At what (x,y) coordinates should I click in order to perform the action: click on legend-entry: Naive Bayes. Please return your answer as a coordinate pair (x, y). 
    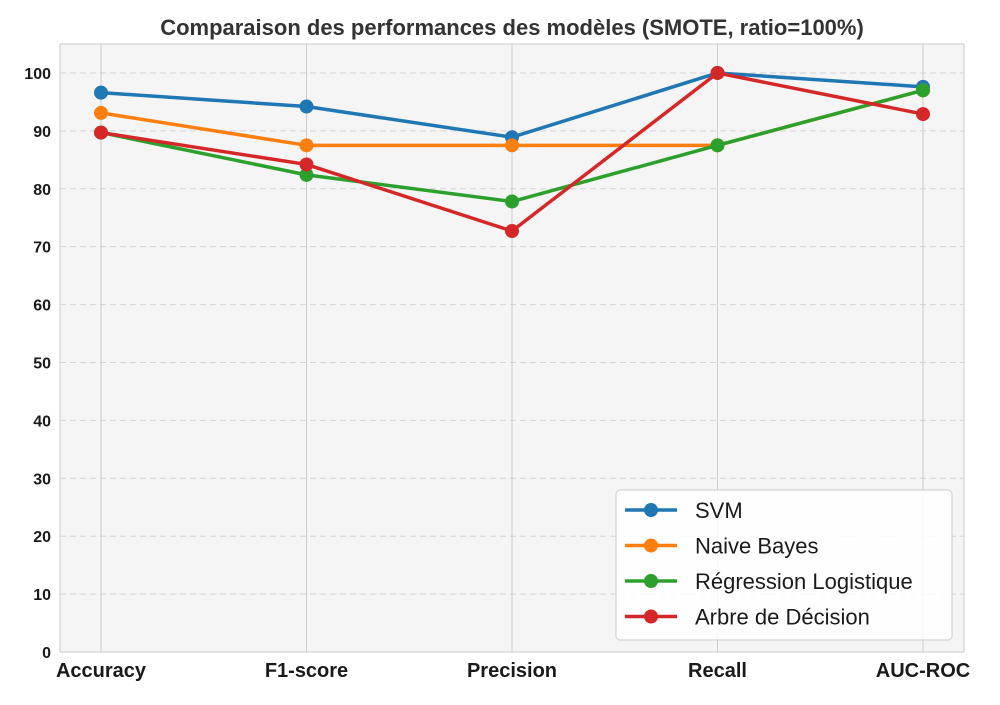
    Looking at the image, I should click on (722, 546).